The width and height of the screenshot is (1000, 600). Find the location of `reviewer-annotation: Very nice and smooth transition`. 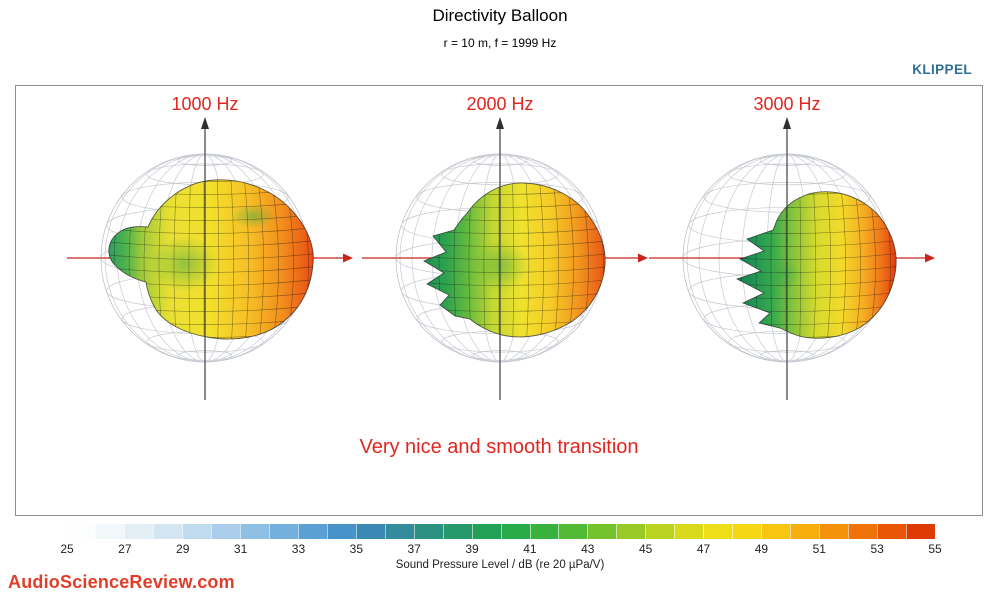

reviewer-annotation: Very nice and smooth transition is located at coordinates (499, 447).